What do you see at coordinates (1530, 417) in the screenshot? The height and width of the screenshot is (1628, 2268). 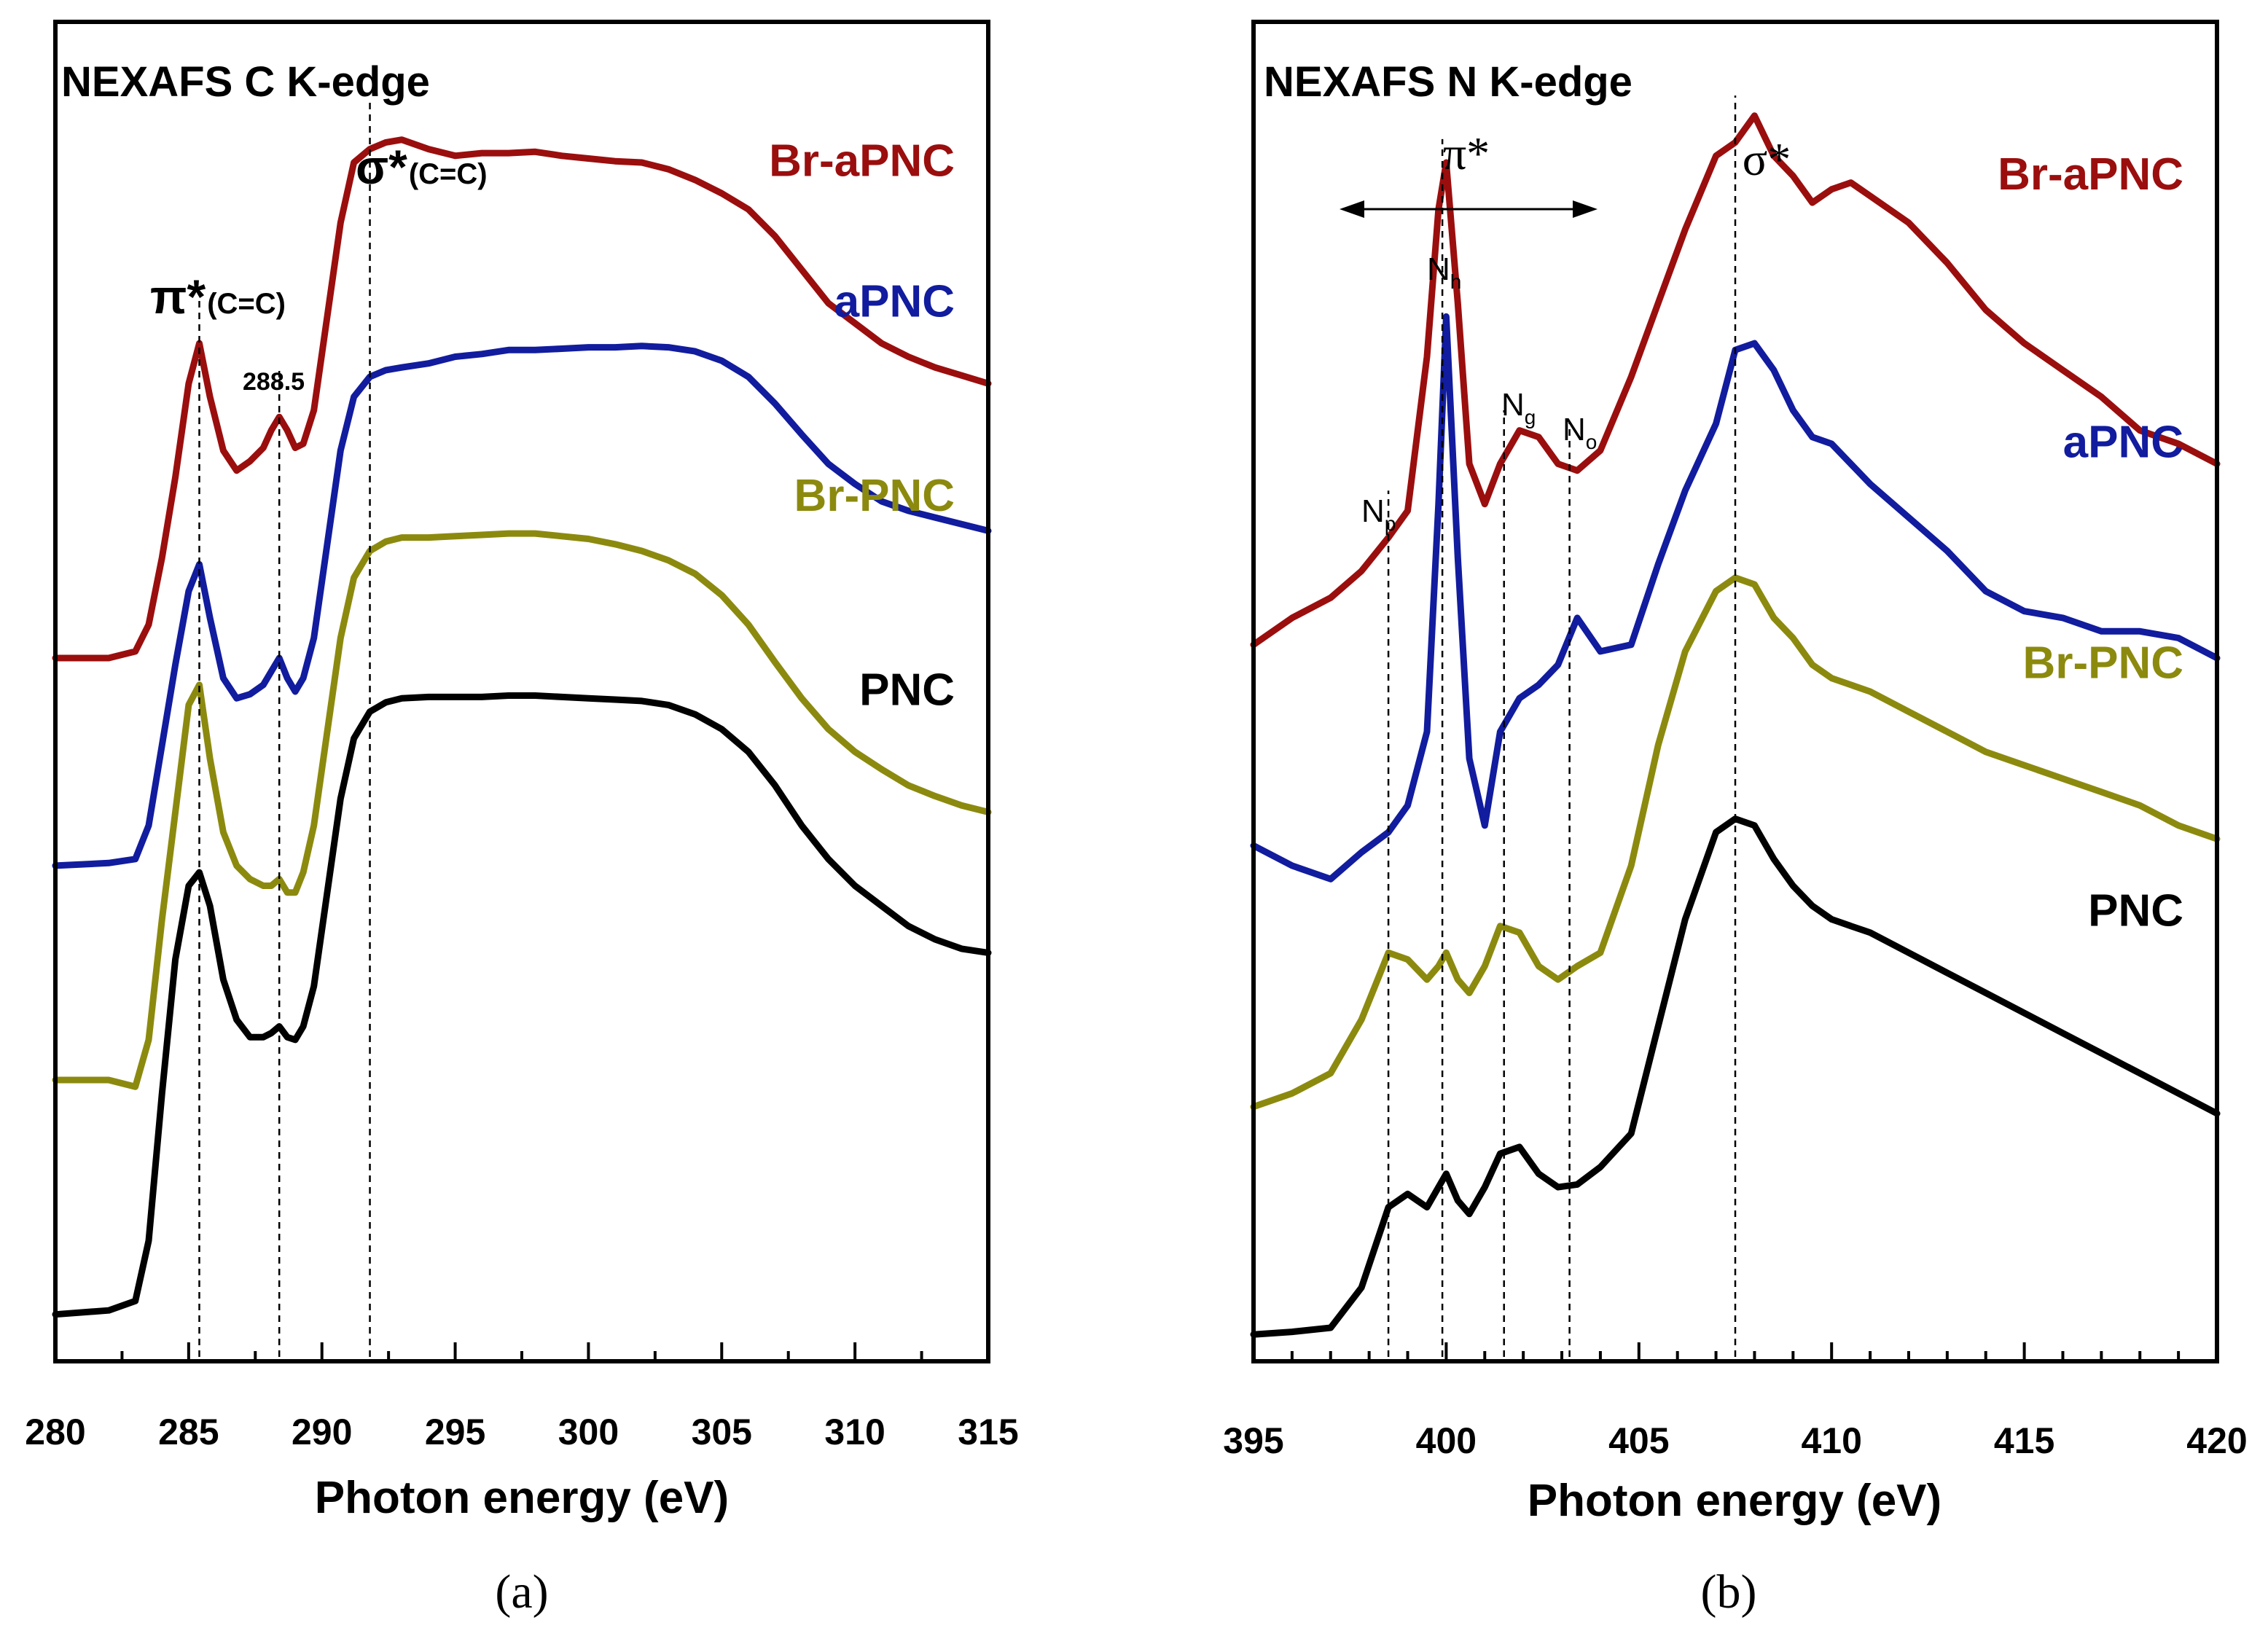 I see `ng-peak-subscript: g` at bounding box center [1530, 417].